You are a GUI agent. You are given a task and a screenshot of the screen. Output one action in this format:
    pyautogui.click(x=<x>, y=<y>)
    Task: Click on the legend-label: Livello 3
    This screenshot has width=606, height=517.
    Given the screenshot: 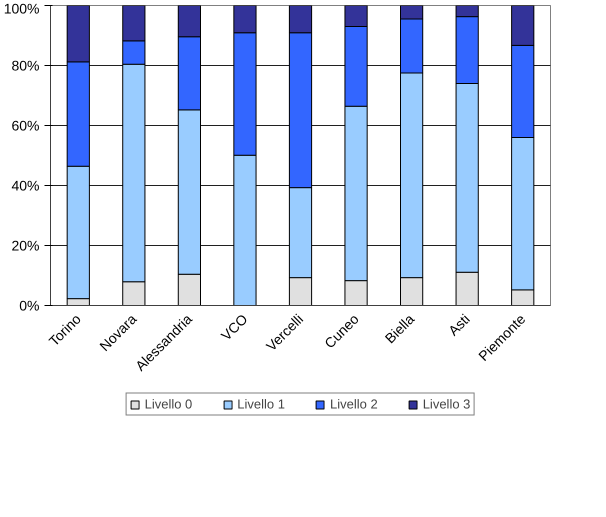 What is the action you would take?
    pyautogui.click(x=446, y=404)
    